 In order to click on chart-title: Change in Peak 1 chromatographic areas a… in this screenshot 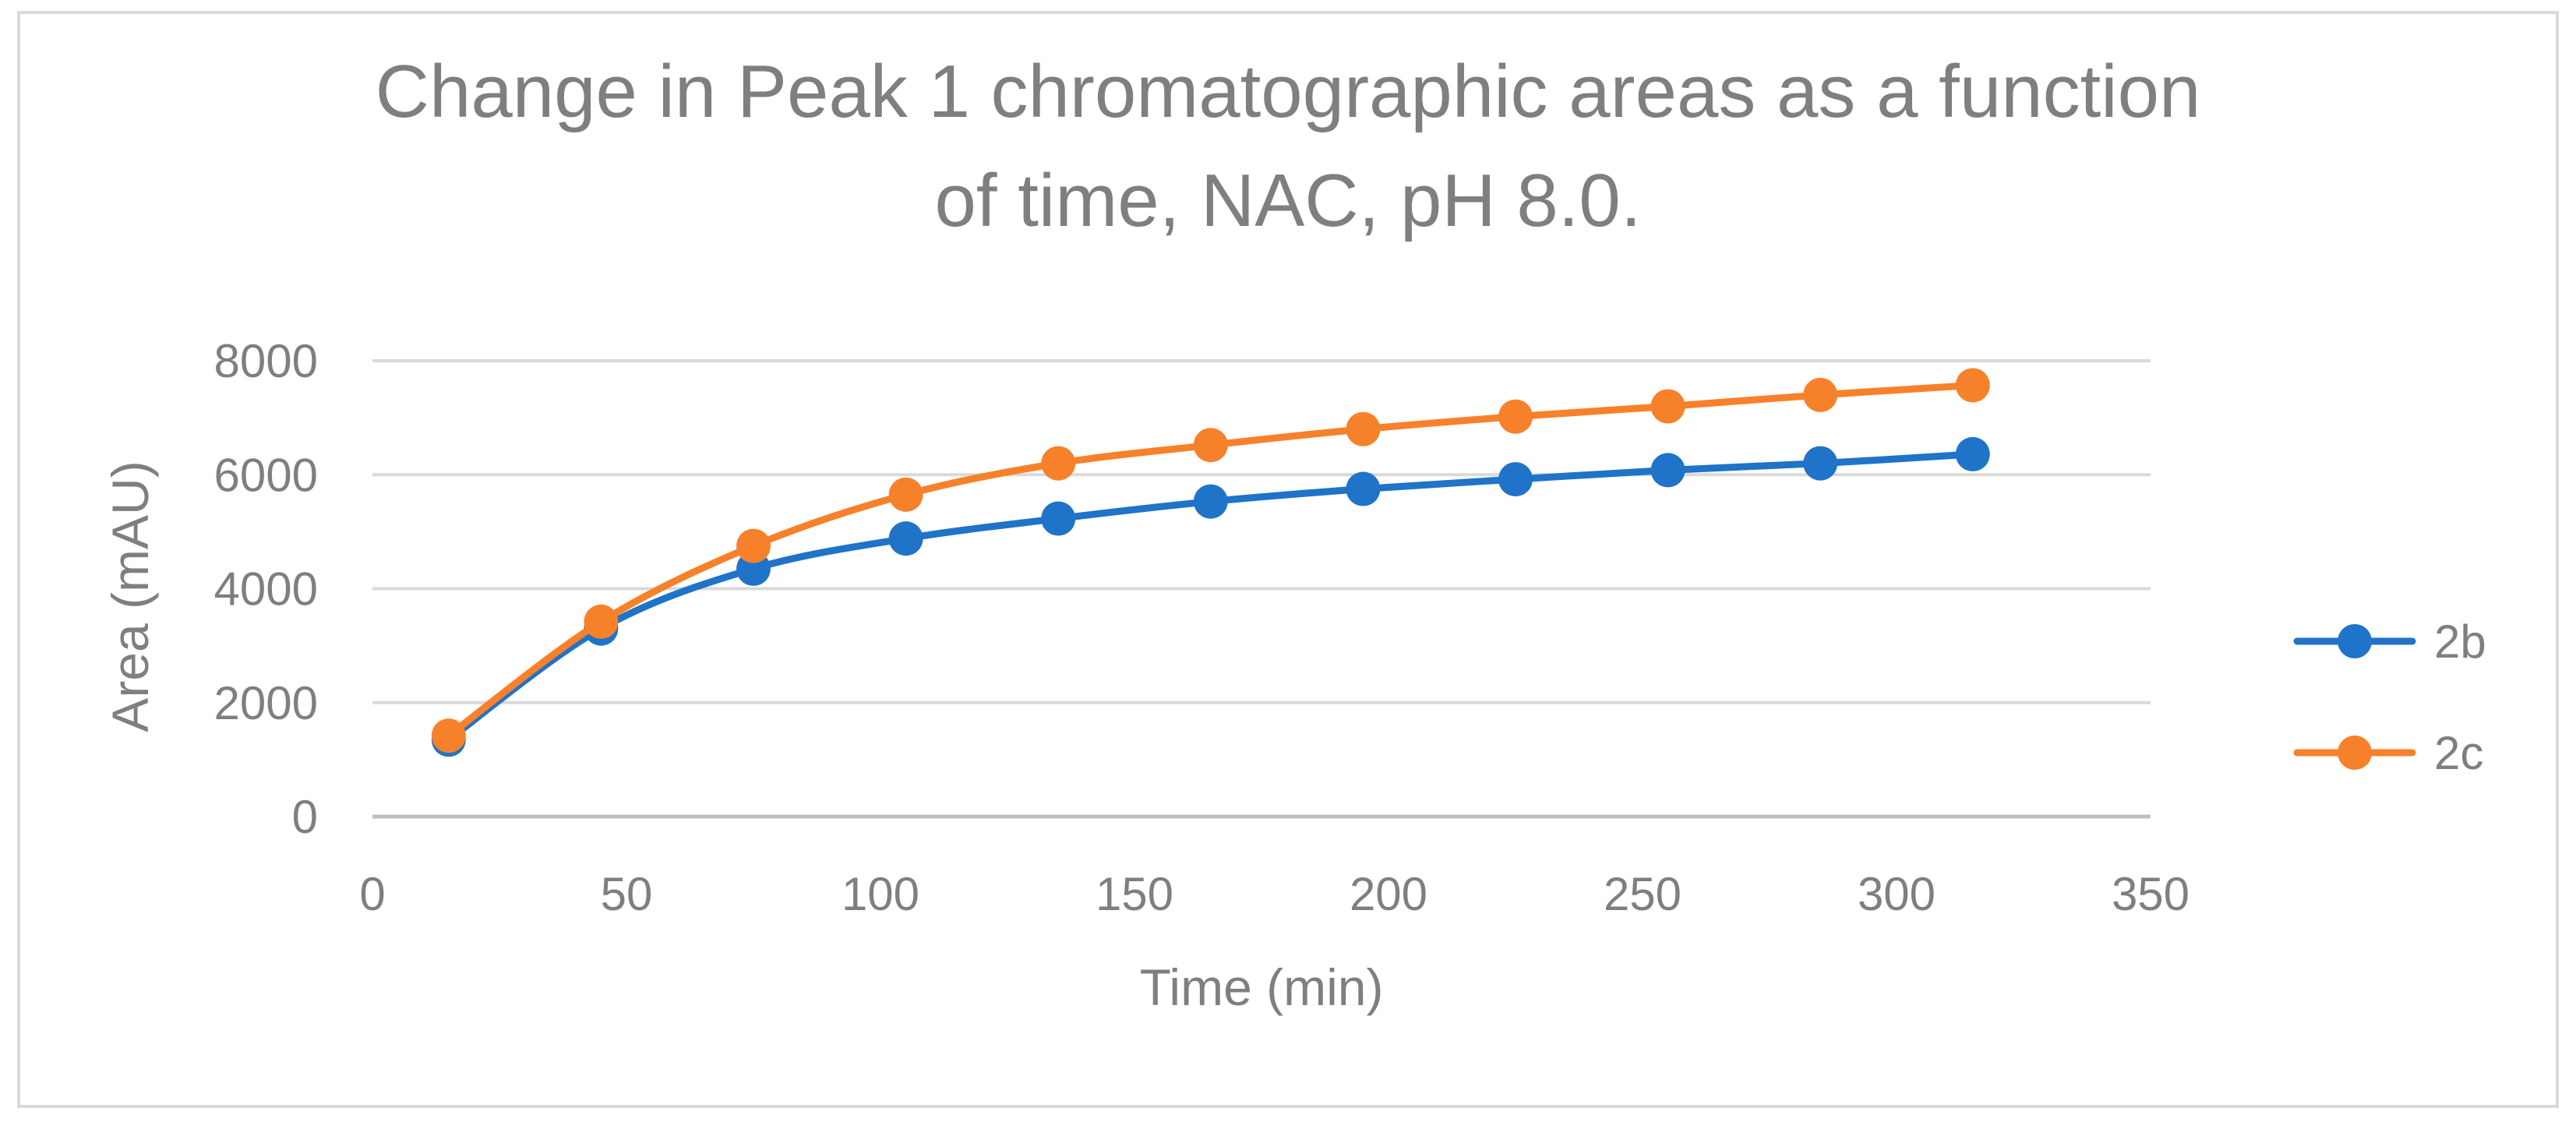, I will do `click(1288, 146)`.